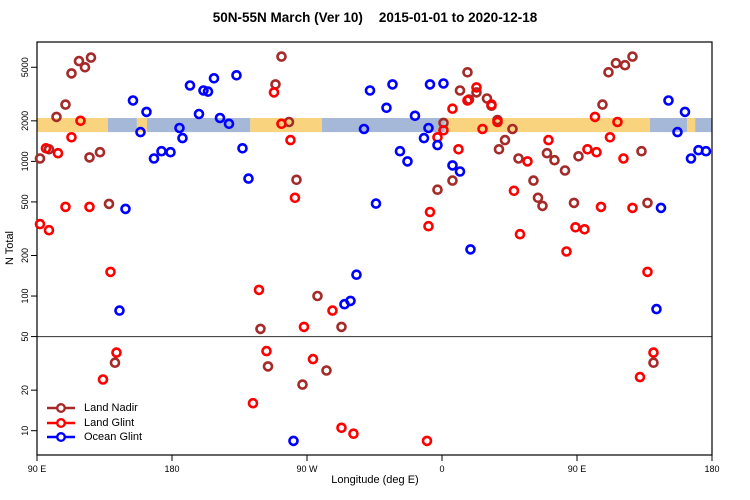 The height and width of the screenshot is (500, 750). What do you see at coordinates (25, 121) in the screenshot?
I see `y-tick-label: 2000` at bounding box center [25, 121].